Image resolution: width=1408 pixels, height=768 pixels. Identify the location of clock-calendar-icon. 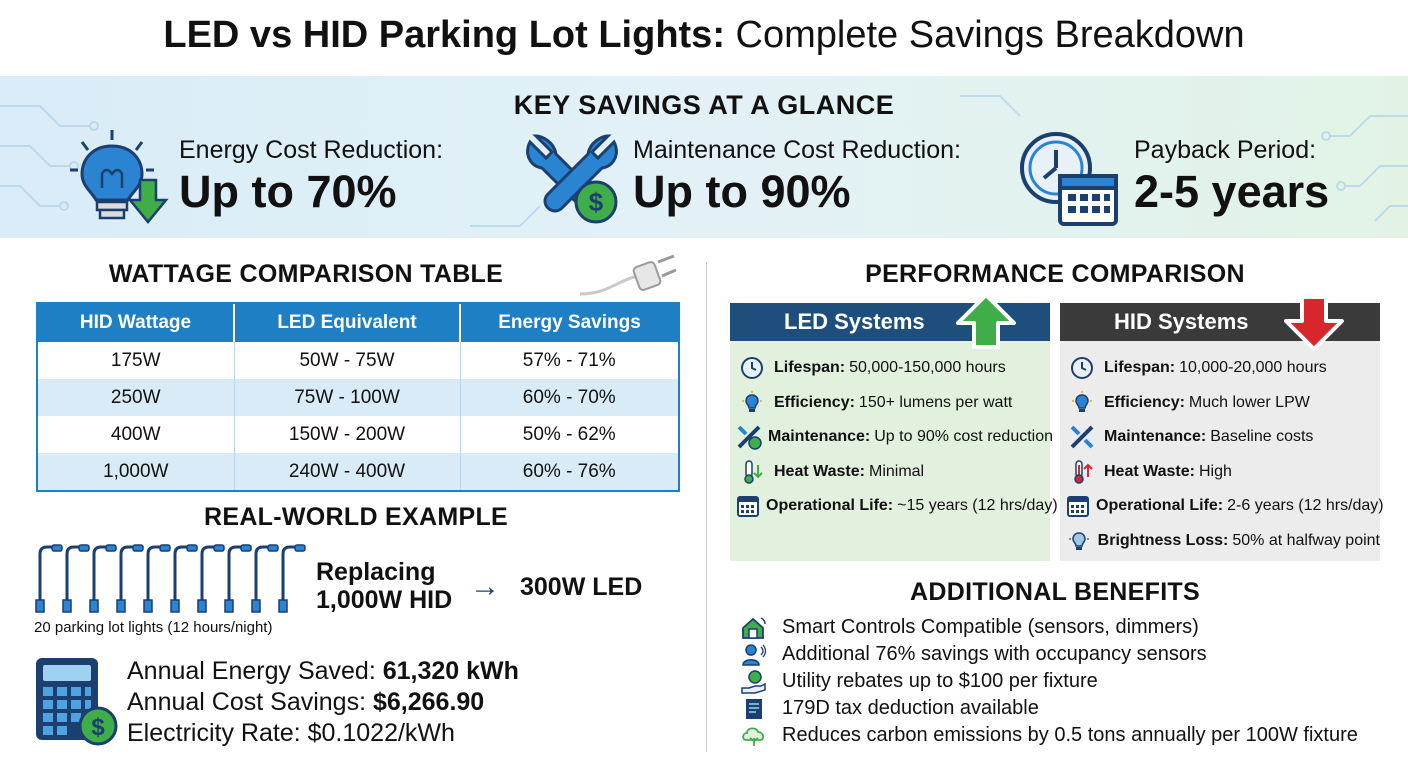
(1069, 179).